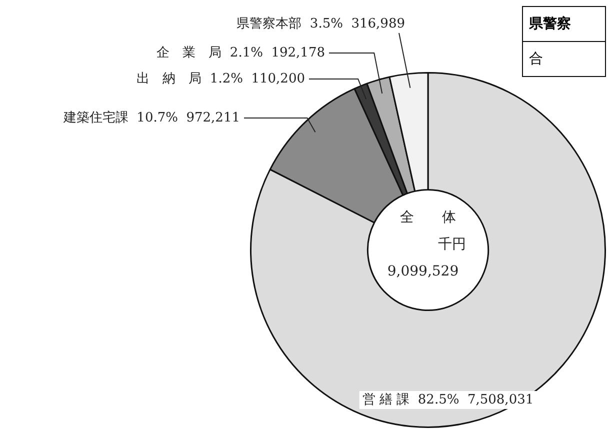 The image size is (609, 437). I want to click on text: 9,099,529, so click(423, 272).